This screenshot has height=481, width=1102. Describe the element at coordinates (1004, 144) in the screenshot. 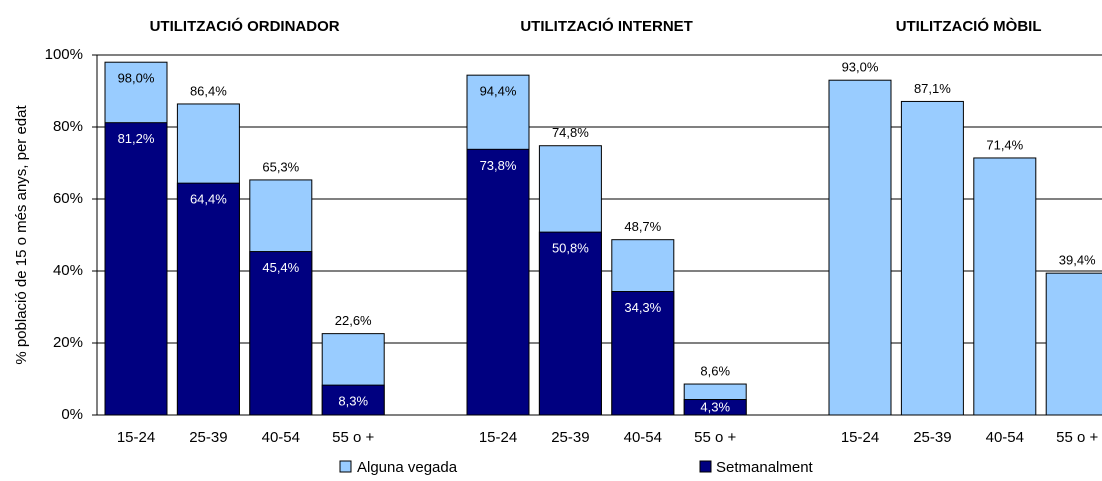

I see `value-label: 71,4%` at that location.